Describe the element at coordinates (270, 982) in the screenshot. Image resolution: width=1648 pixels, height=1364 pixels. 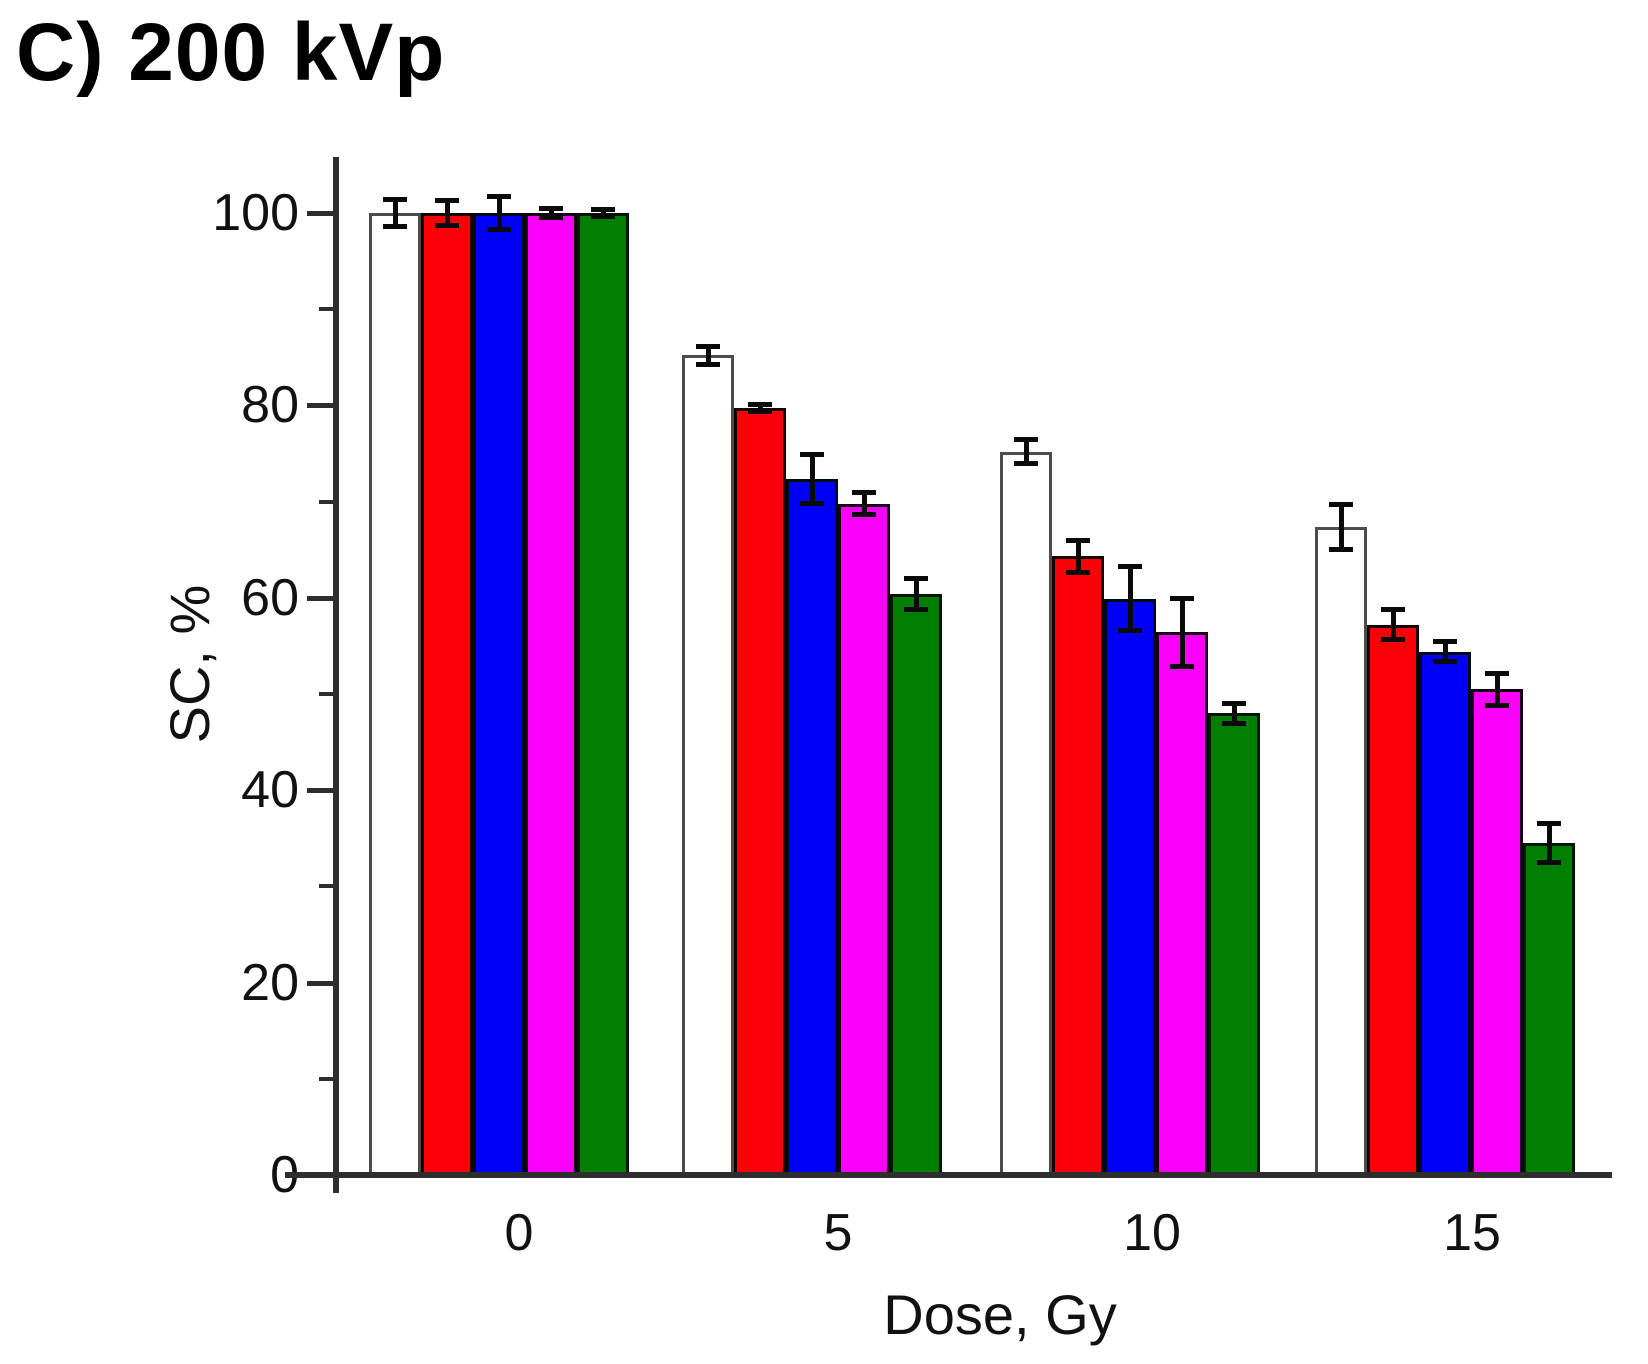
I see `y-tick-label: 20` at that location.